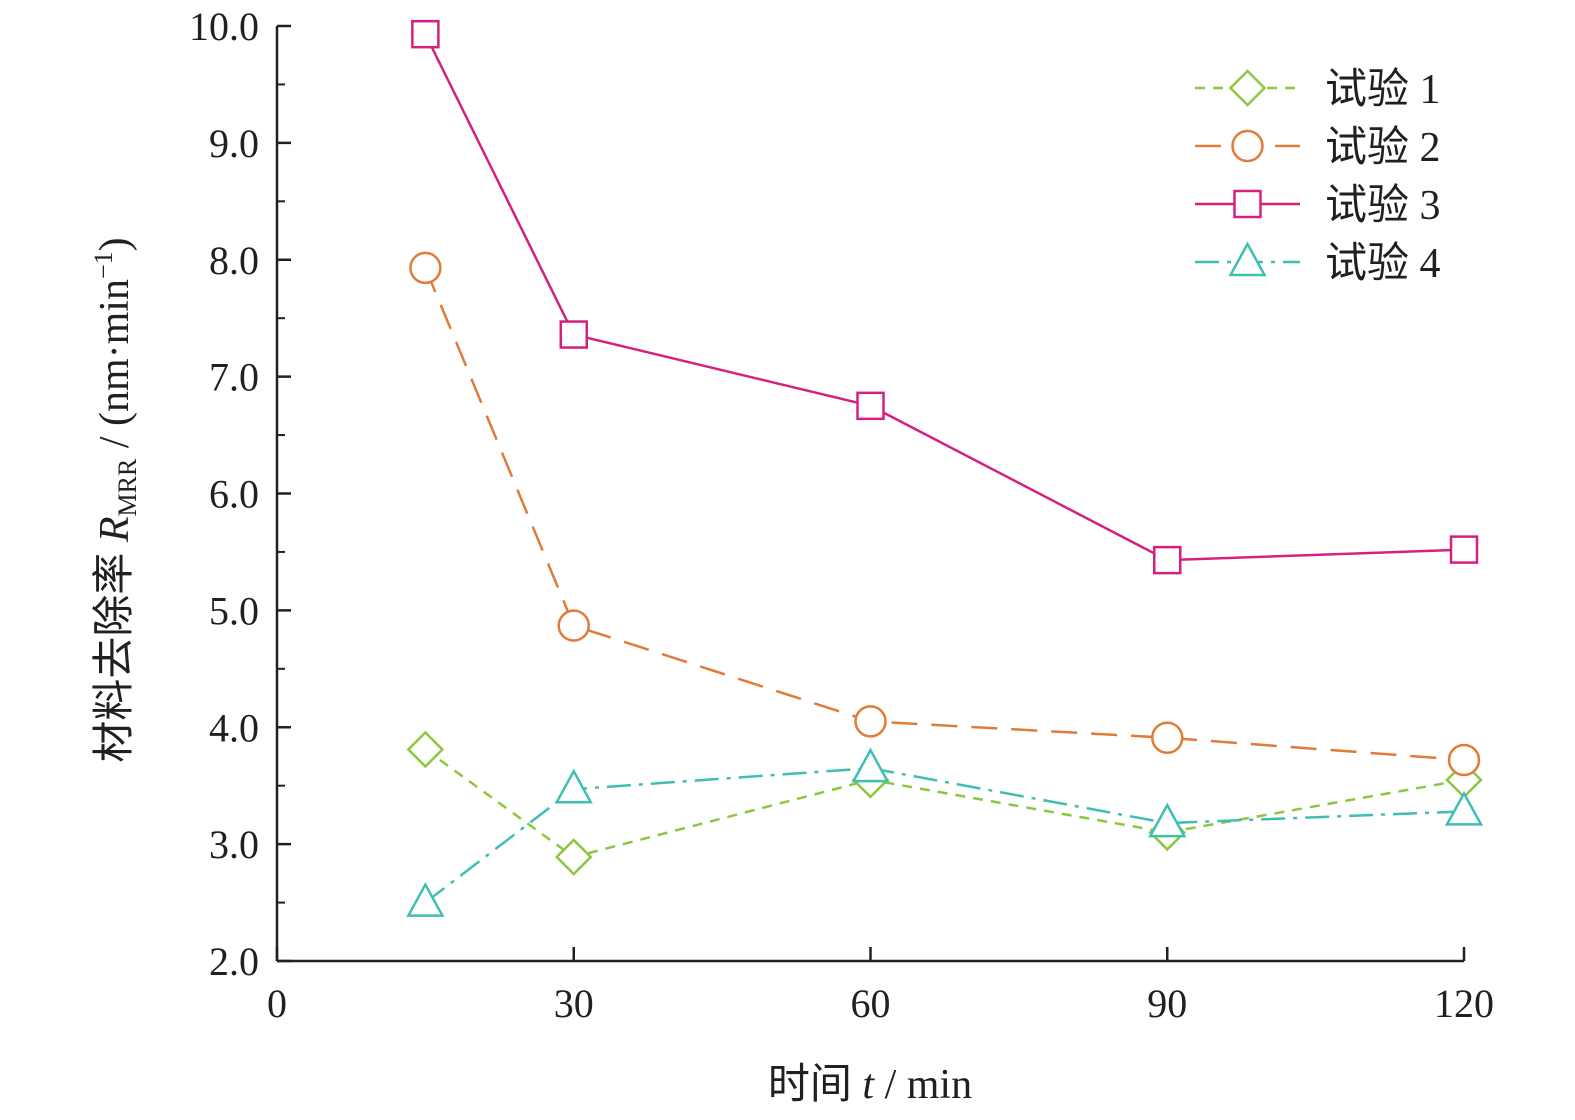 This screenshot has height=1120, width=1575. I want to click on y-axis-title: 材料去除率 RMRR / (nm·min−1), so click(115, 499).